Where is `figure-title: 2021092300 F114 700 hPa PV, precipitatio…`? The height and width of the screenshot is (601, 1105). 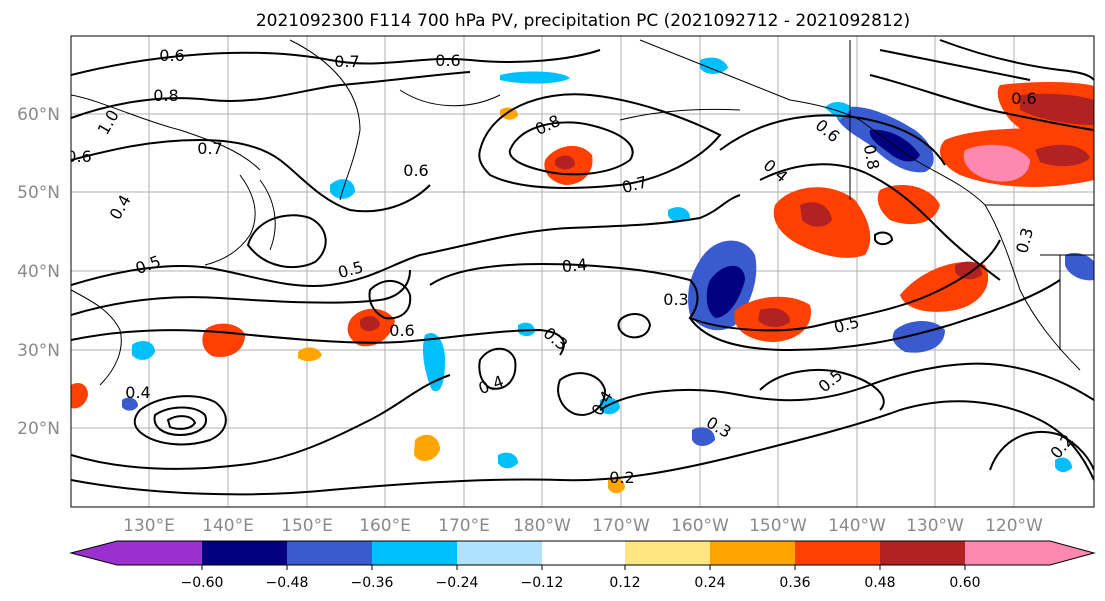 figure-title: 2021092300 F114 700 hPa PV, precipitatio… is located at coordinates (583, 21).